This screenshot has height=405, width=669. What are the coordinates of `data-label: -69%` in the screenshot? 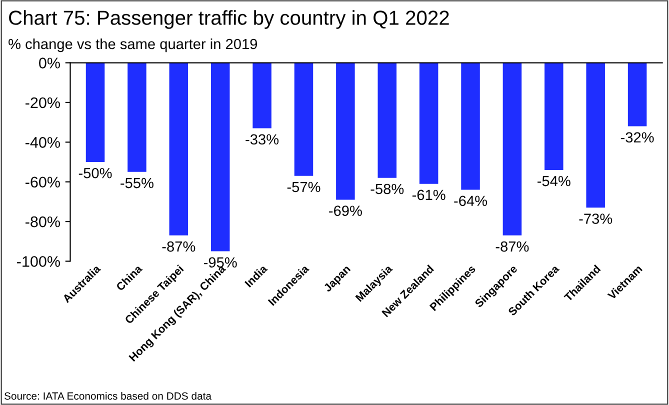 It's located at (345, 211).